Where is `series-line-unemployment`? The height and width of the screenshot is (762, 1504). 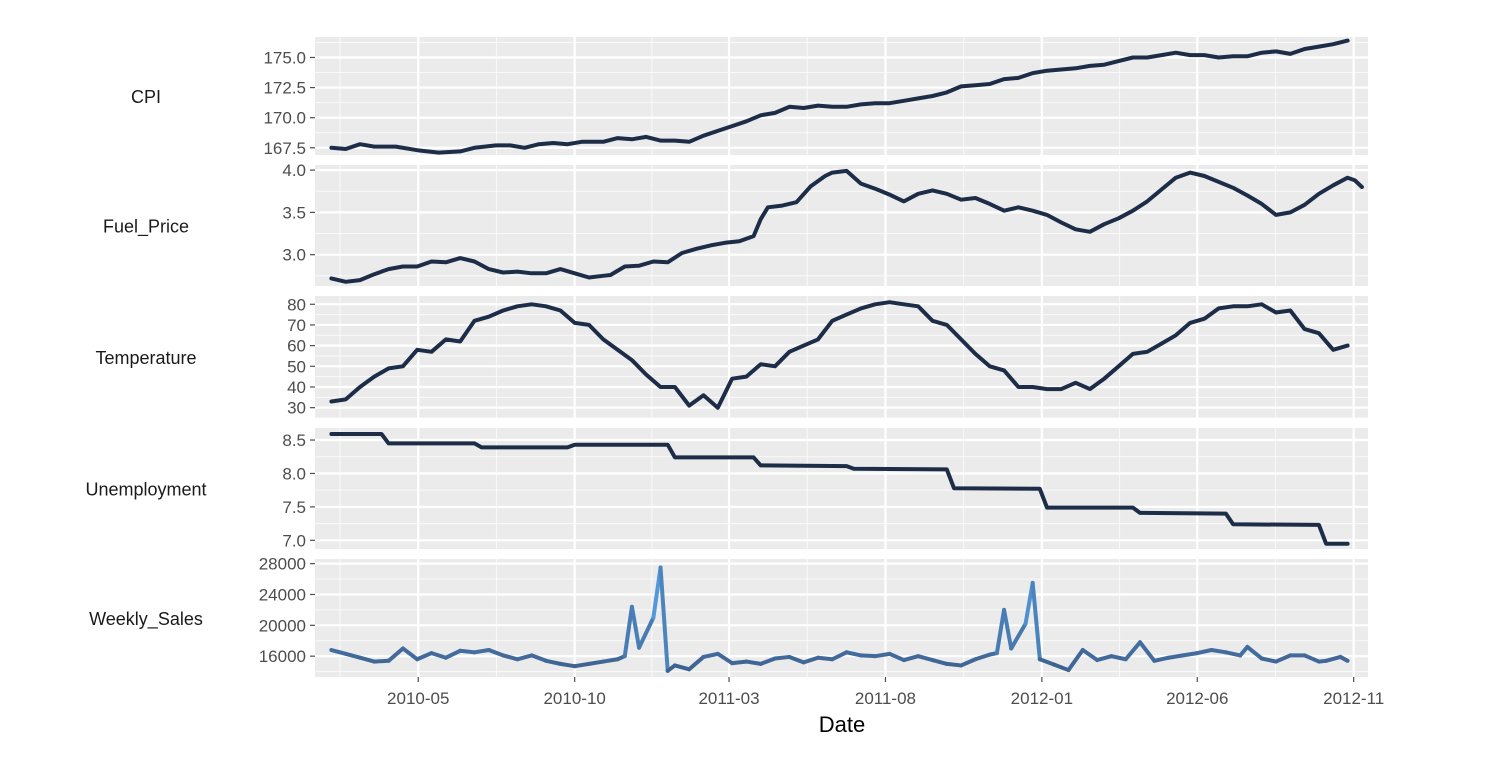 series-line-unemployment is located at coordinates (839, 489).